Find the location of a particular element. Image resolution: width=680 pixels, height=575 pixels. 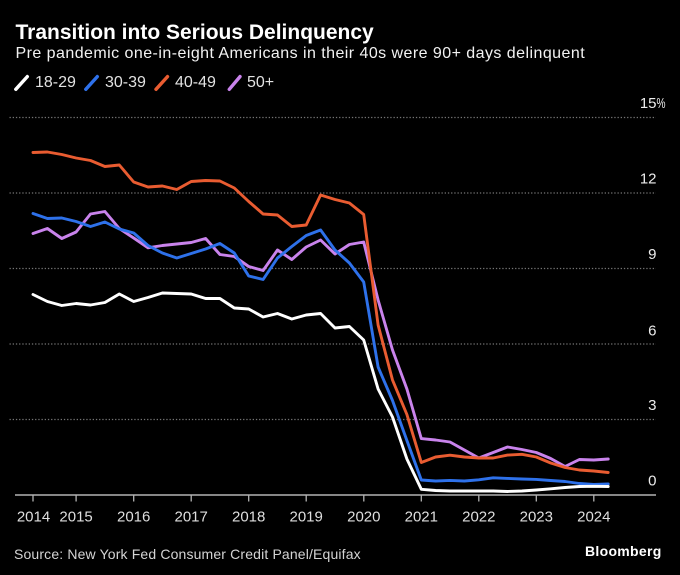

svg-text: 9 is located at coordinates (652, 254).